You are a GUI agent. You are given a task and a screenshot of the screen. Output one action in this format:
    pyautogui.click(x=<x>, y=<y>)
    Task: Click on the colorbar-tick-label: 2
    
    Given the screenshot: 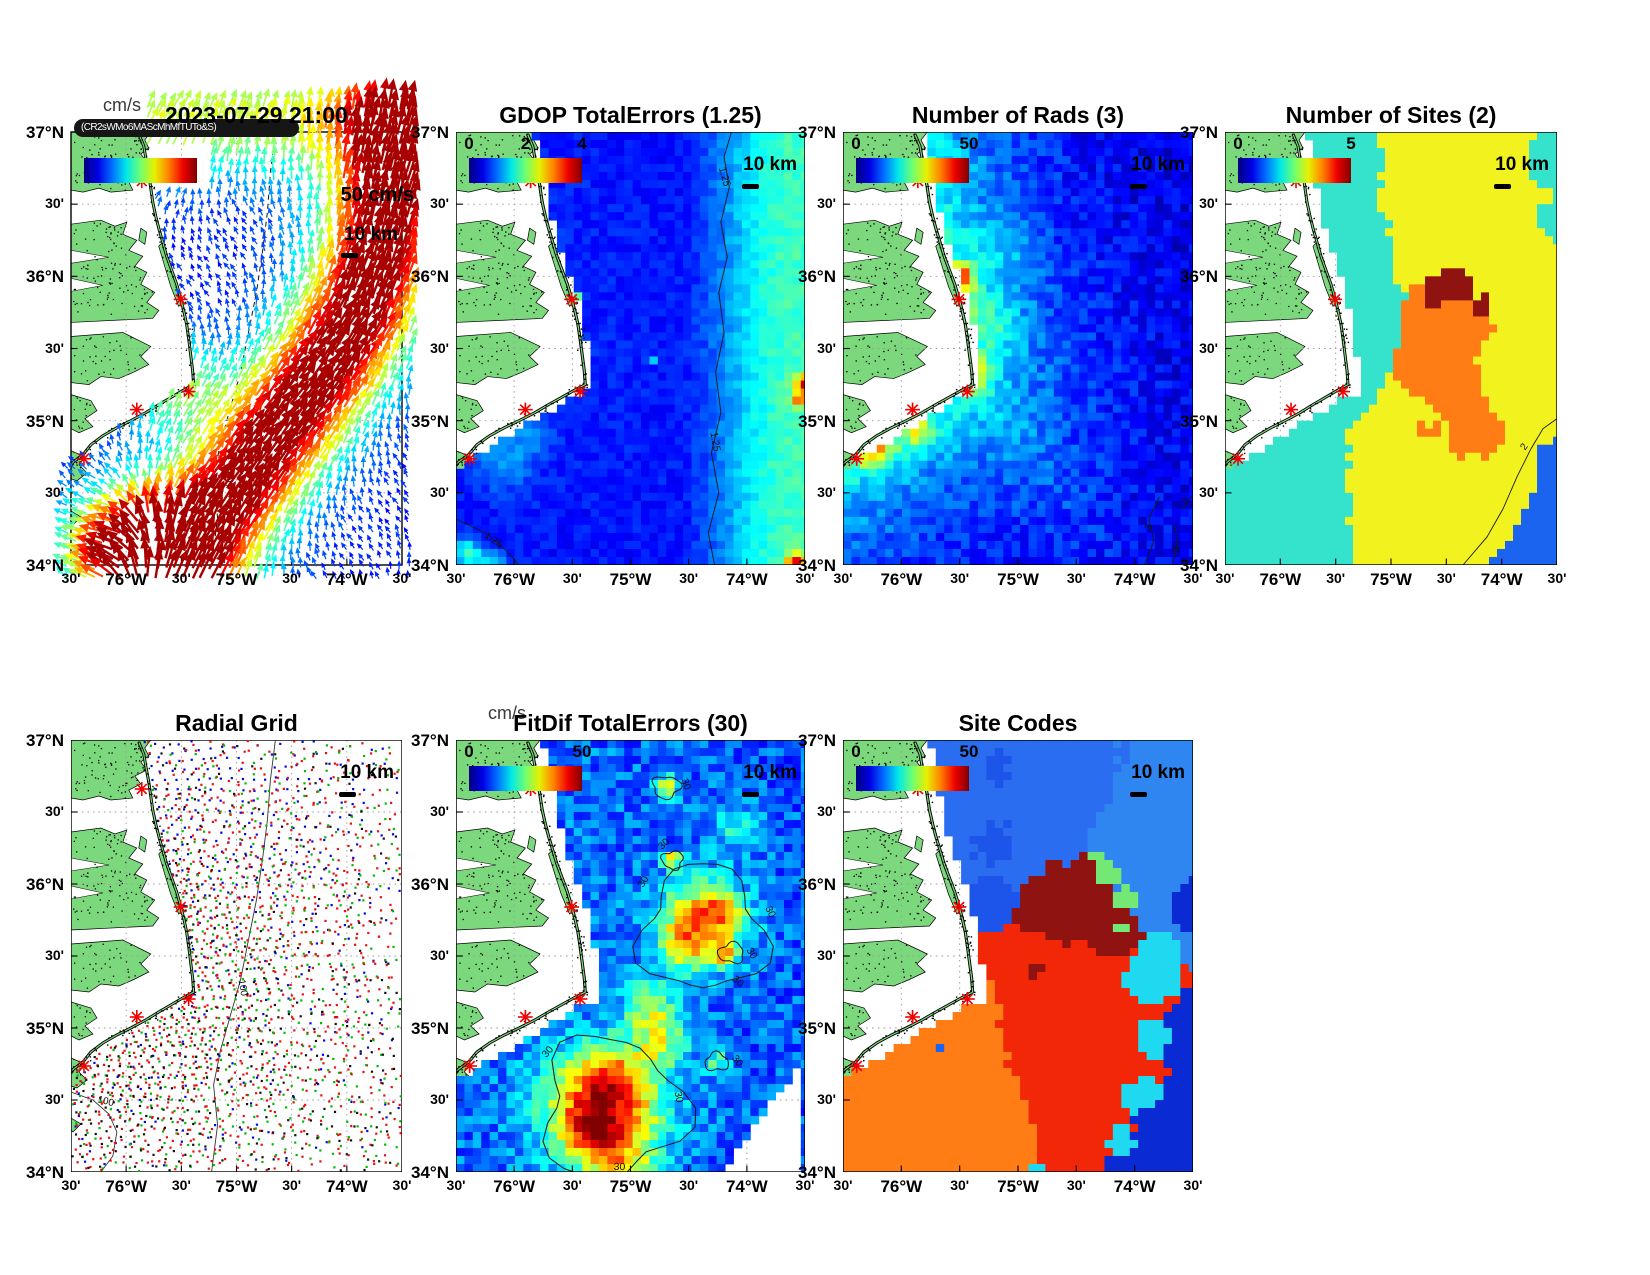 What is the action you would take?
    pyautogui.click(x=525, y=143)
    